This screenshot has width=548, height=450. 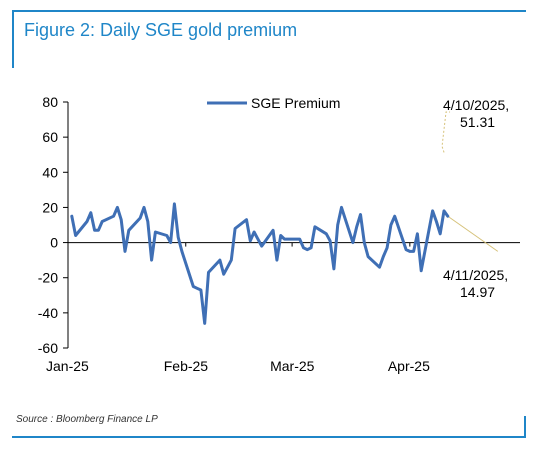 I want to click on y-tick-label: 0, so click(x=54, y=243).